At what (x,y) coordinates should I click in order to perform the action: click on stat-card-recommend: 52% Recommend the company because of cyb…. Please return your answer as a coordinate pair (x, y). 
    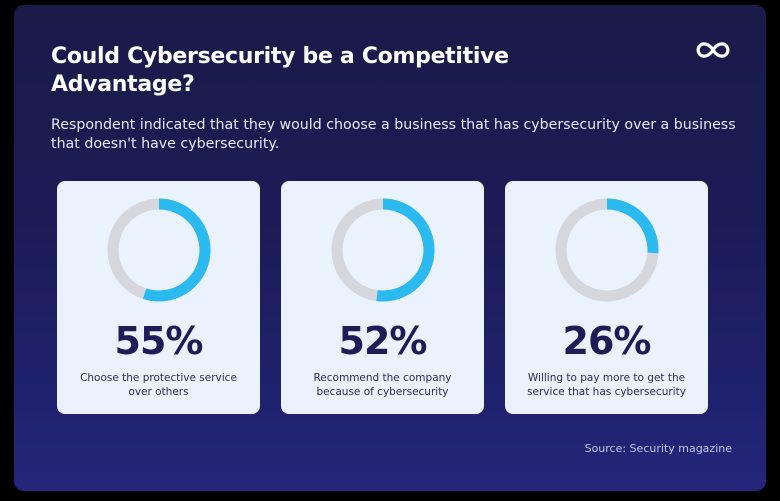
    Looking at the image, I should click on (382, 297).